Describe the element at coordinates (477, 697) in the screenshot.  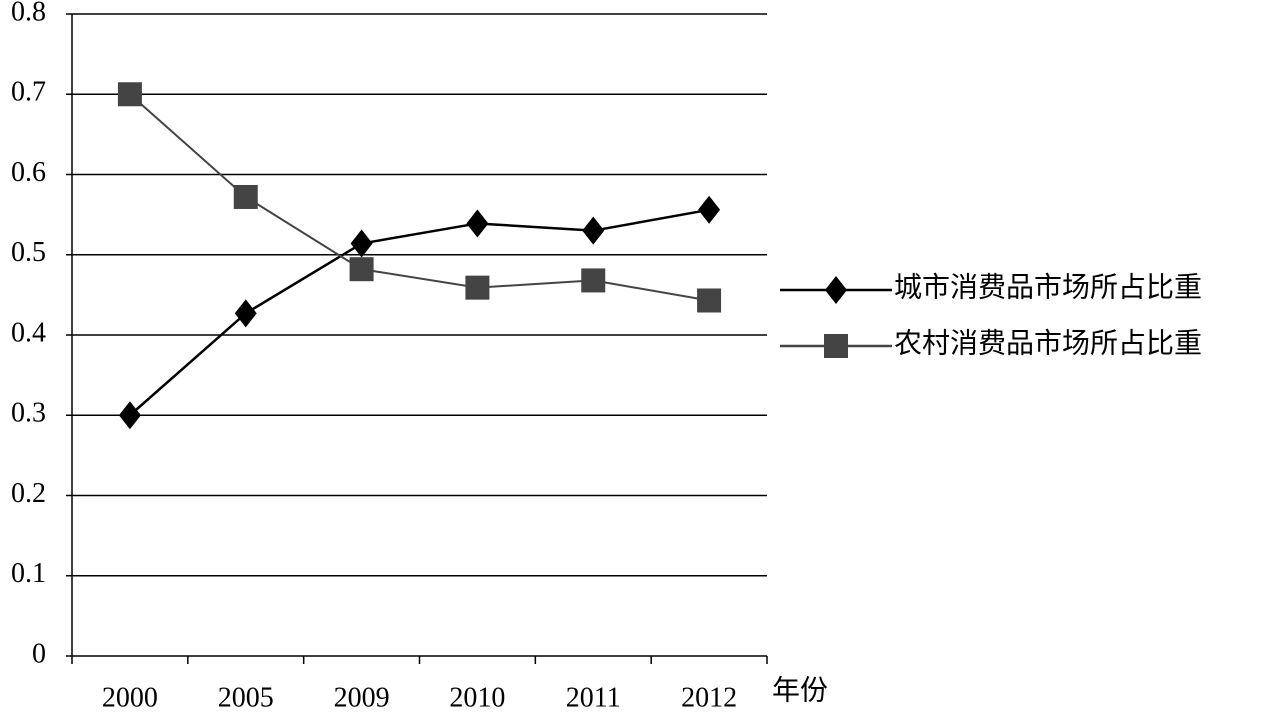
I see `x-tick-label: 2010` at that location.